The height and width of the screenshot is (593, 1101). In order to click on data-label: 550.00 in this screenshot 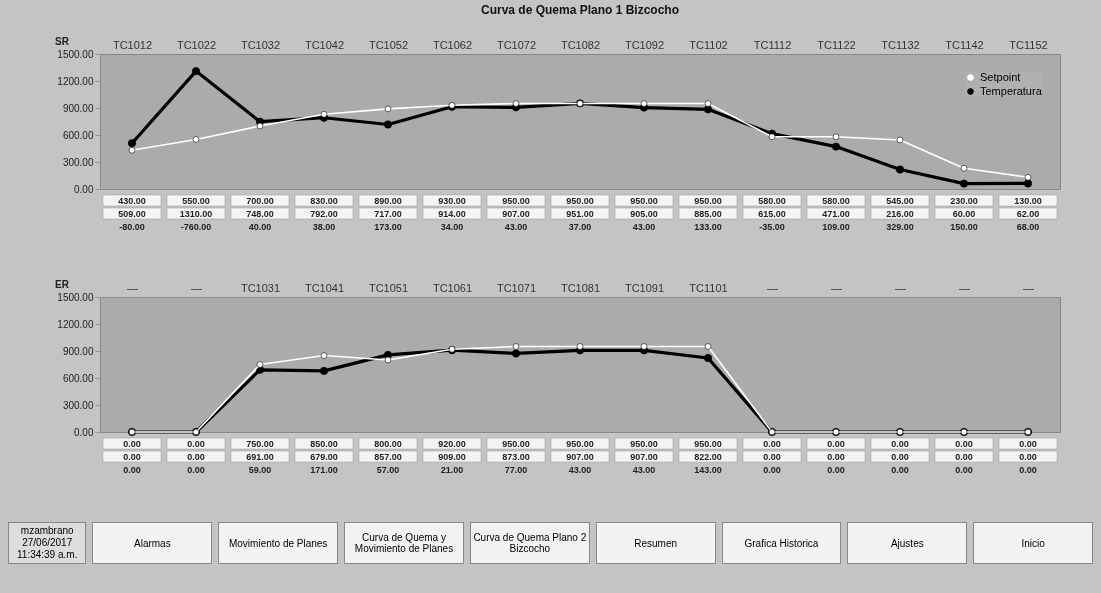, I will do `click(196, 201)`.